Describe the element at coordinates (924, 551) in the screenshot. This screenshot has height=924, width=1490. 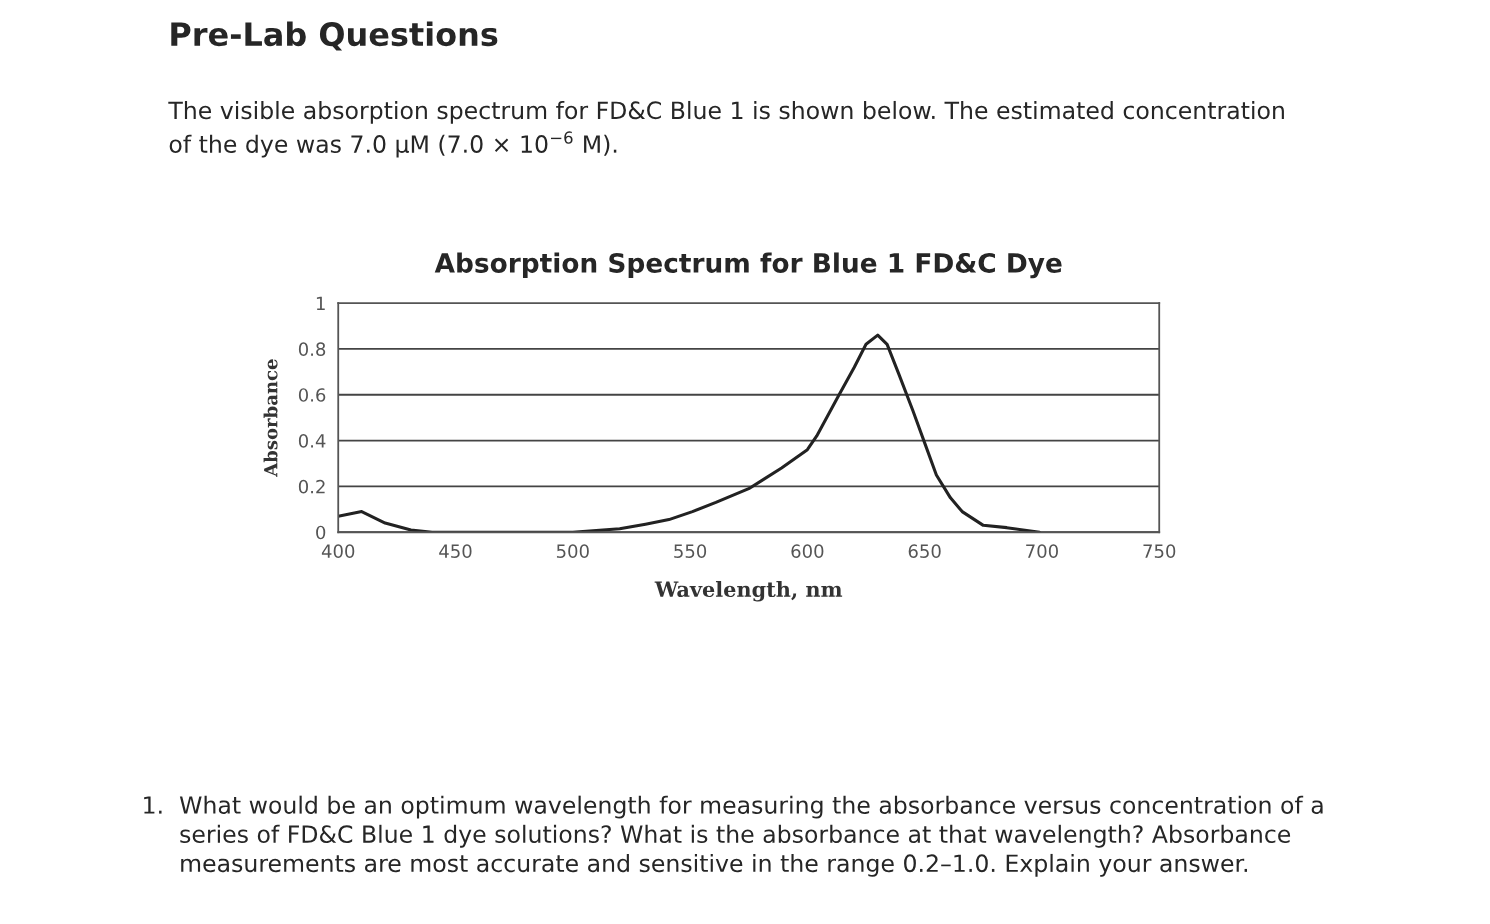
I see `x-tick-label: 650` at that location.